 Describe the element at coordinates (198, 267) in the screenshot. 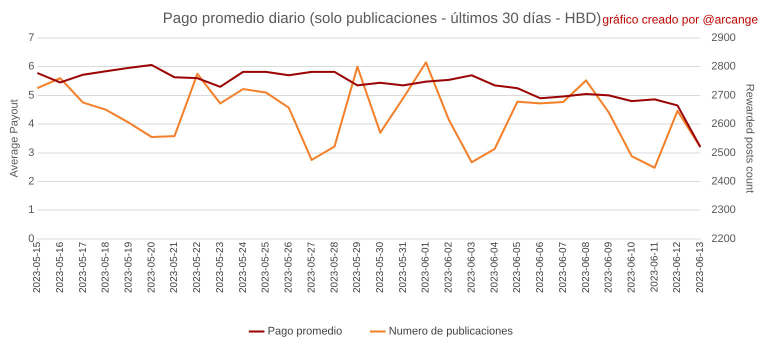

I see `x-tick-label: 2023-05-22` at that location.